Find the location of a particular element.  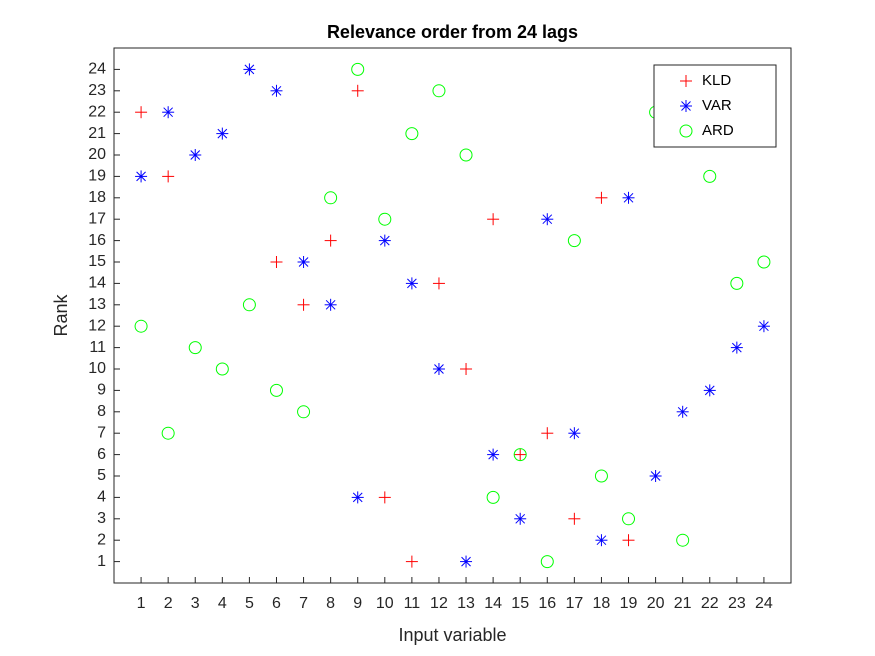

x-tick-label: 21 is located at coordinates (683, 603).